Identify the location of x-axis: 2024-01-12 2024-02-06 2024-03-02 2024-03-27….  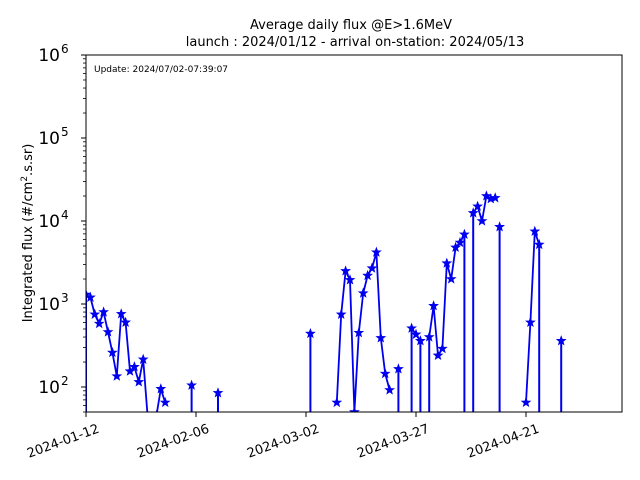
(283, 437).